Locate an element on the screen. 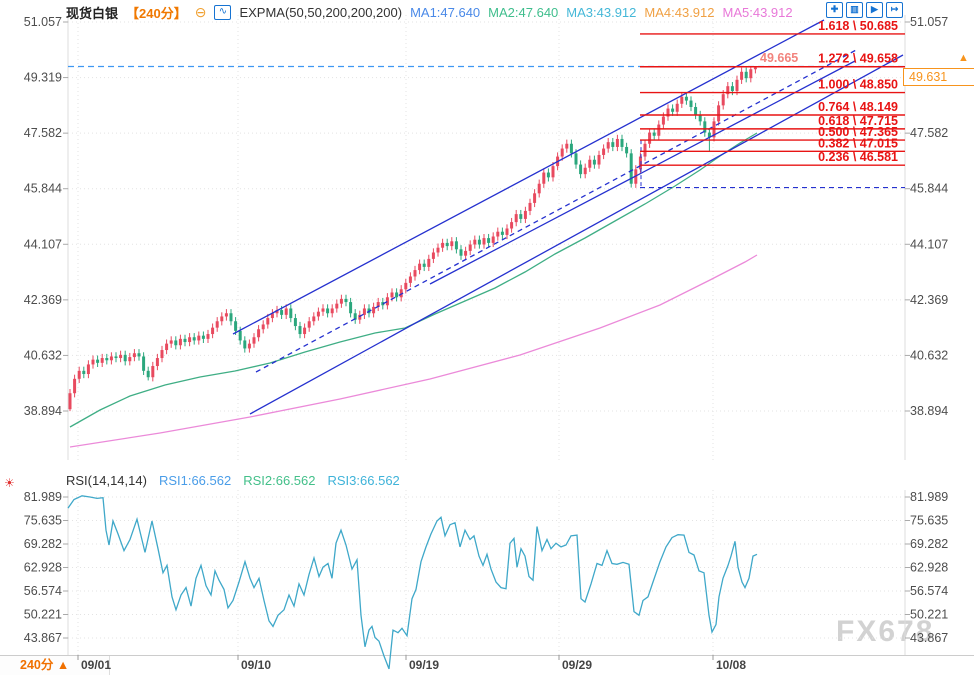 The width and height of the screenshot is (974, 675). watermark: FX678 is located at coordinates (885, 631).